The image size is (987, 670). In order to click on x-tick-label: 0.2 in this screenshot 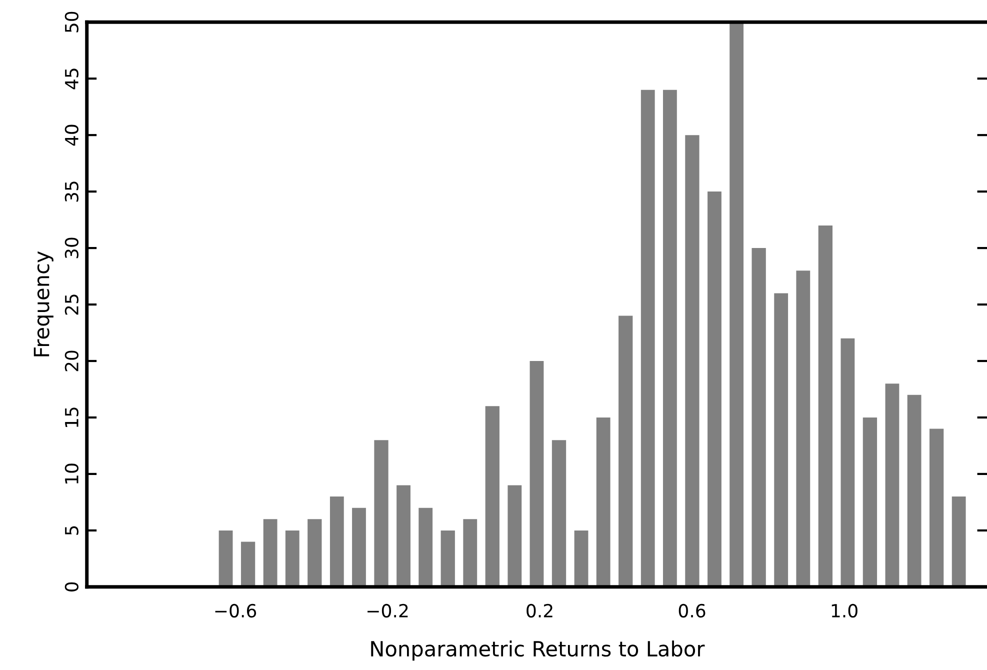, I will do `click(539, 611)`.